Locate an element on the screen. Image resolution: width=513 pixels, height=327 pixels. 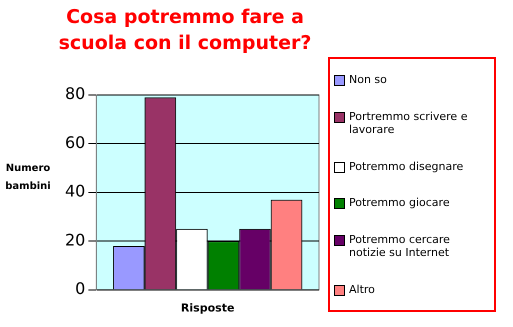
y-tick-label: 0 is located at coordinates (80, 288).